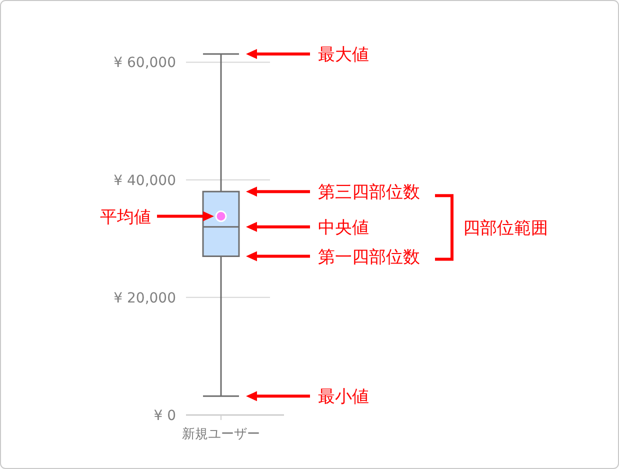 This screenshot has height=469, width=619. I want to click on text: 平均値, so click(125, 217).